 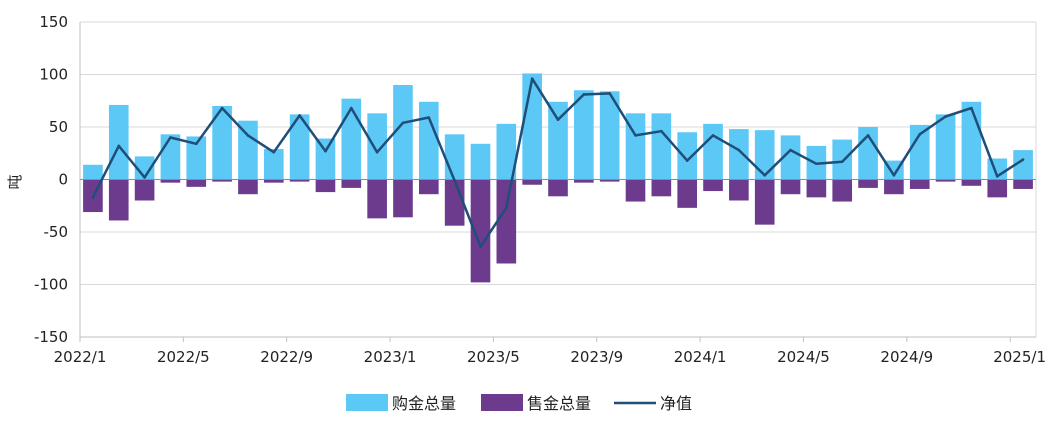 I want to click on y-tick-label: -100, so click(x=51, y=285).